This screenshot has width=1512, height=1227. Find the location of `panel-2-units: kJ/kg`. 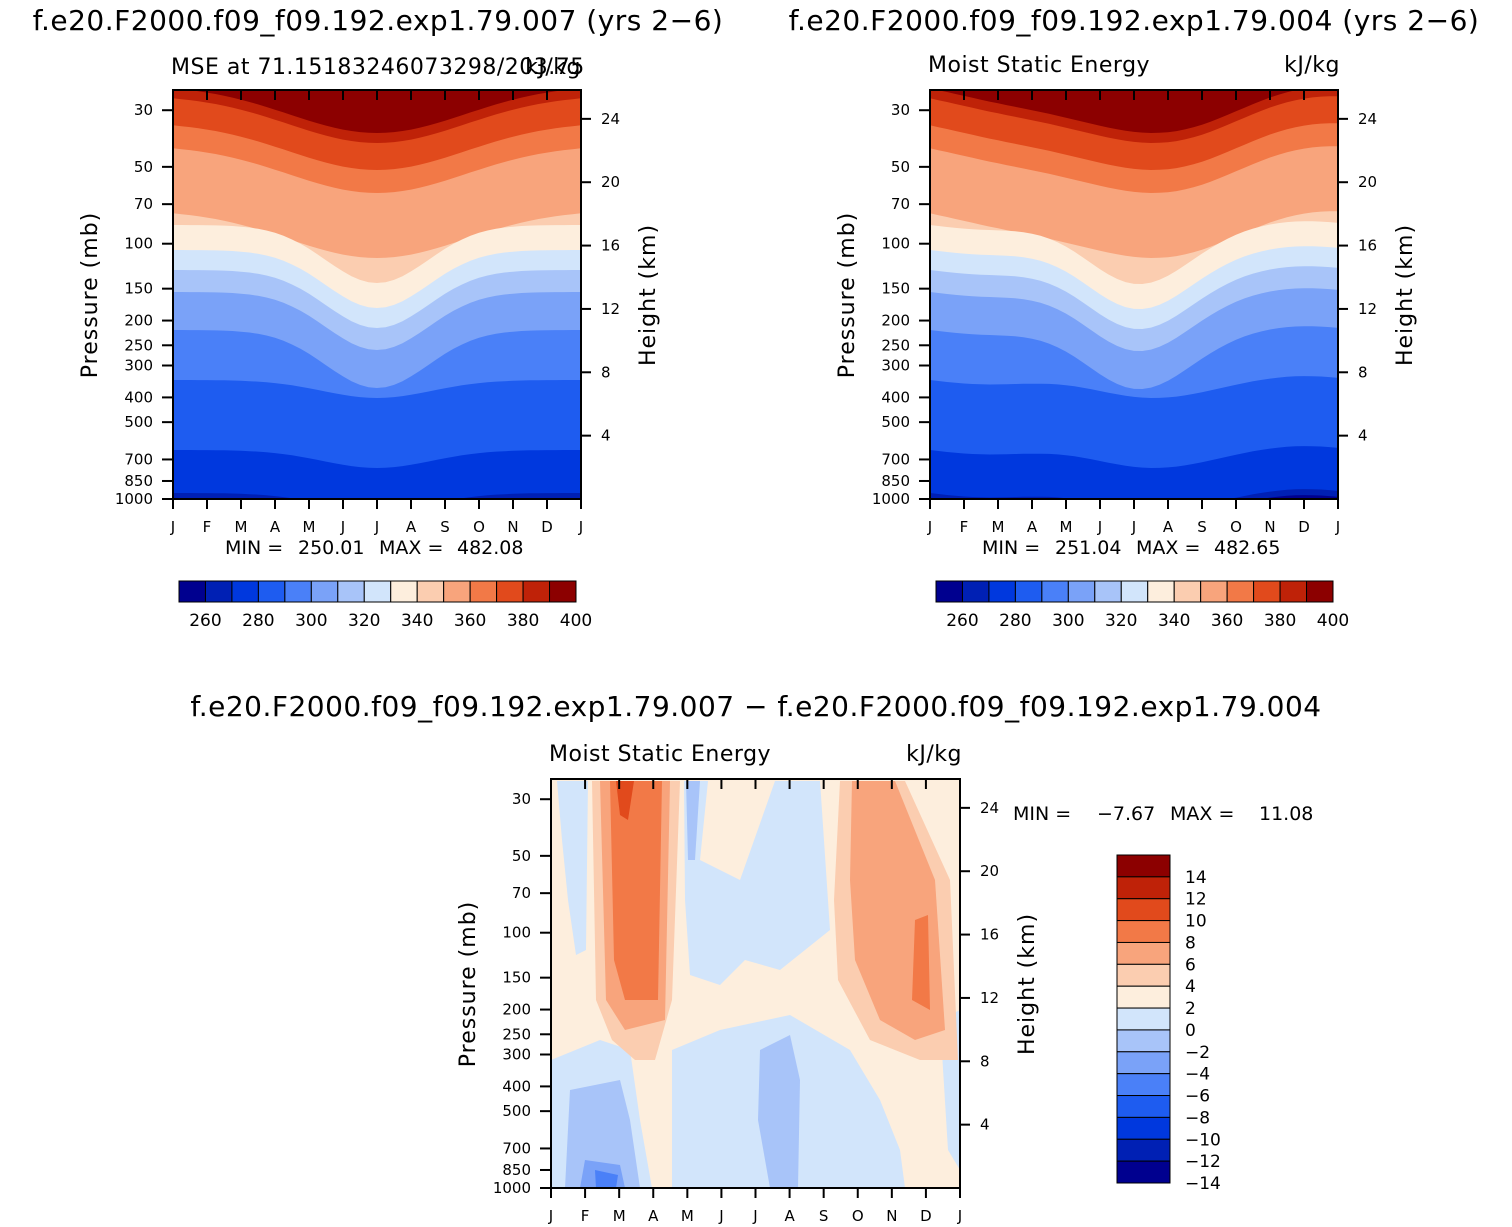

panel-2-units: kJ/kg is located at coordinates (1312, 65).